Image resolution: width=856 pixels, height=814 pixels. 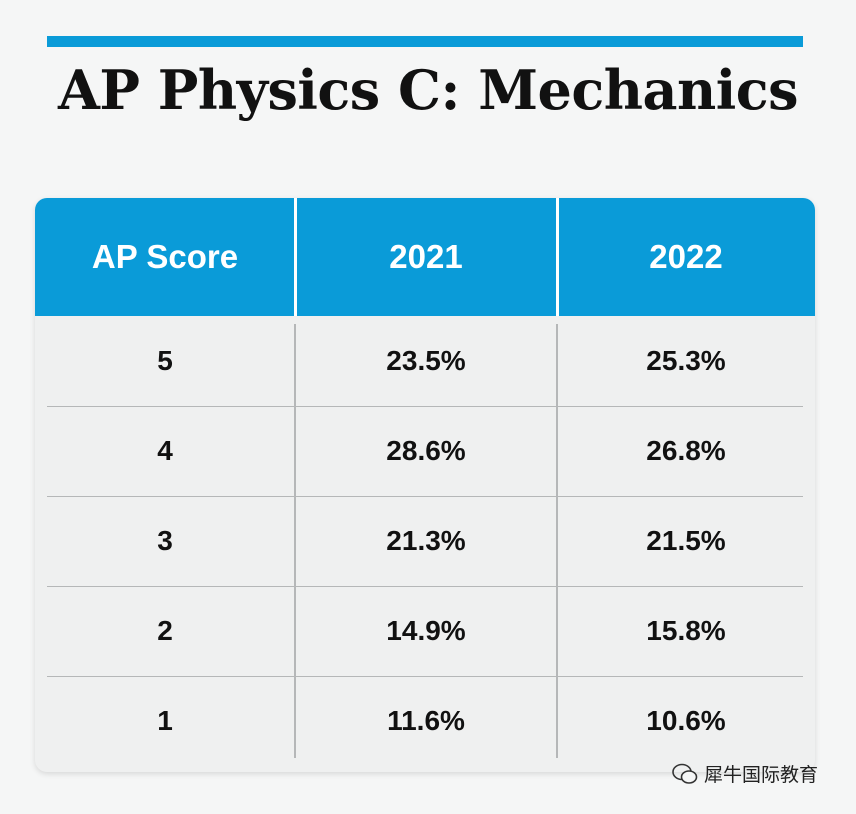 I want to click on title: AP Physics C: Mechanics, so click(x=428, y=90).